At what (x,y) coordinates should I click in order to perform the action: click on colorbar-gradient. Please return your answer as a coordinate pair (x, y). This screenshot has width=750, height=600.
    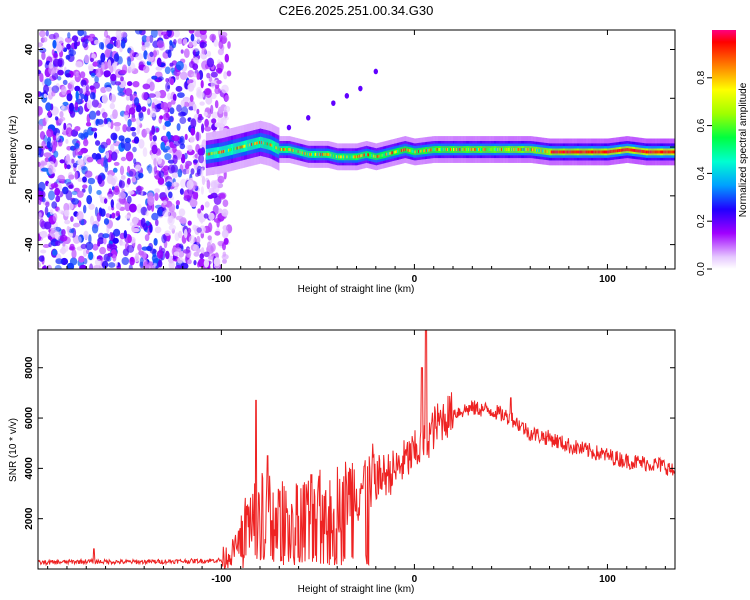
    Looking at the image, I should click on (724, 149).